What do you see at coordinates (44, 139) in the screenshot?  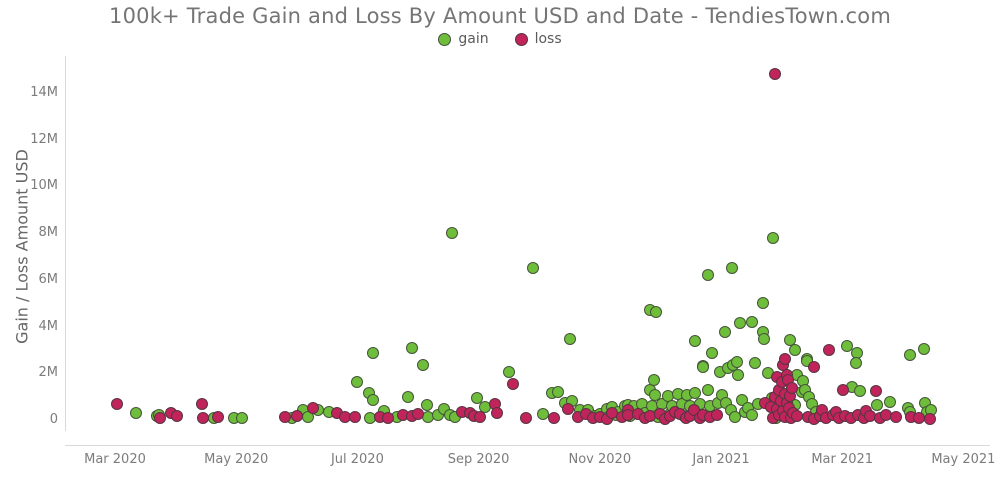 I see `y-tick-label: 12M` at bounding box center [44, 139].